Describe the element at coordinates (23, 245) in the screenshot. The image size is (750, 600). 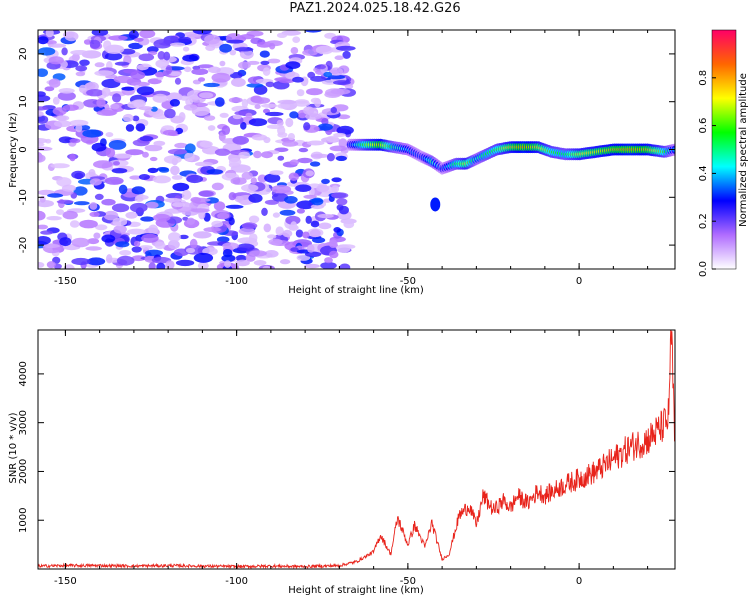
I see `spectrogram-y-tick-label: -20` at that location.